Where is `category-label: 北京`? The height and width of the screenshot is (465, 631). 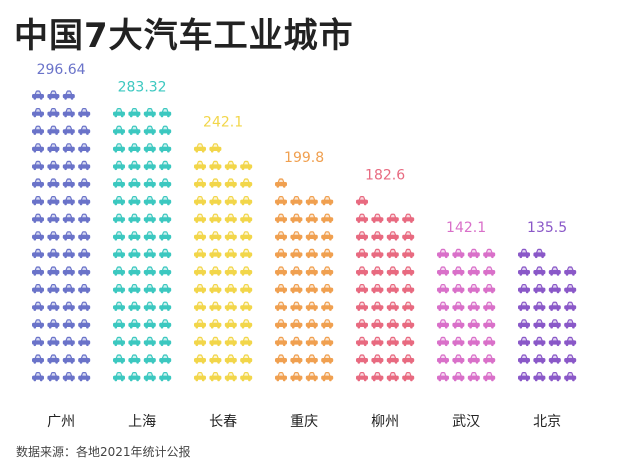
category-label: 北京 is located at coordinates (547, 422).